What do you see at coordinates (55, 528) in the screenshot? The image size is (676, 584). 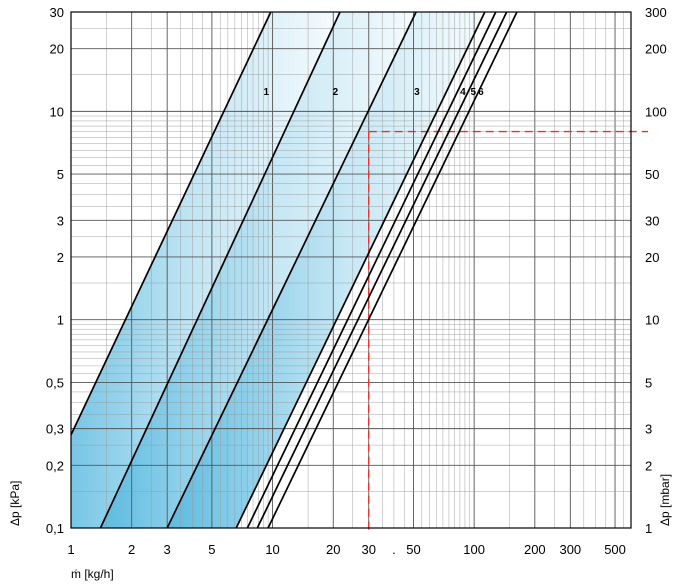 I see `y-left-tick-label: 0,1` at bounding box center [55, 528].